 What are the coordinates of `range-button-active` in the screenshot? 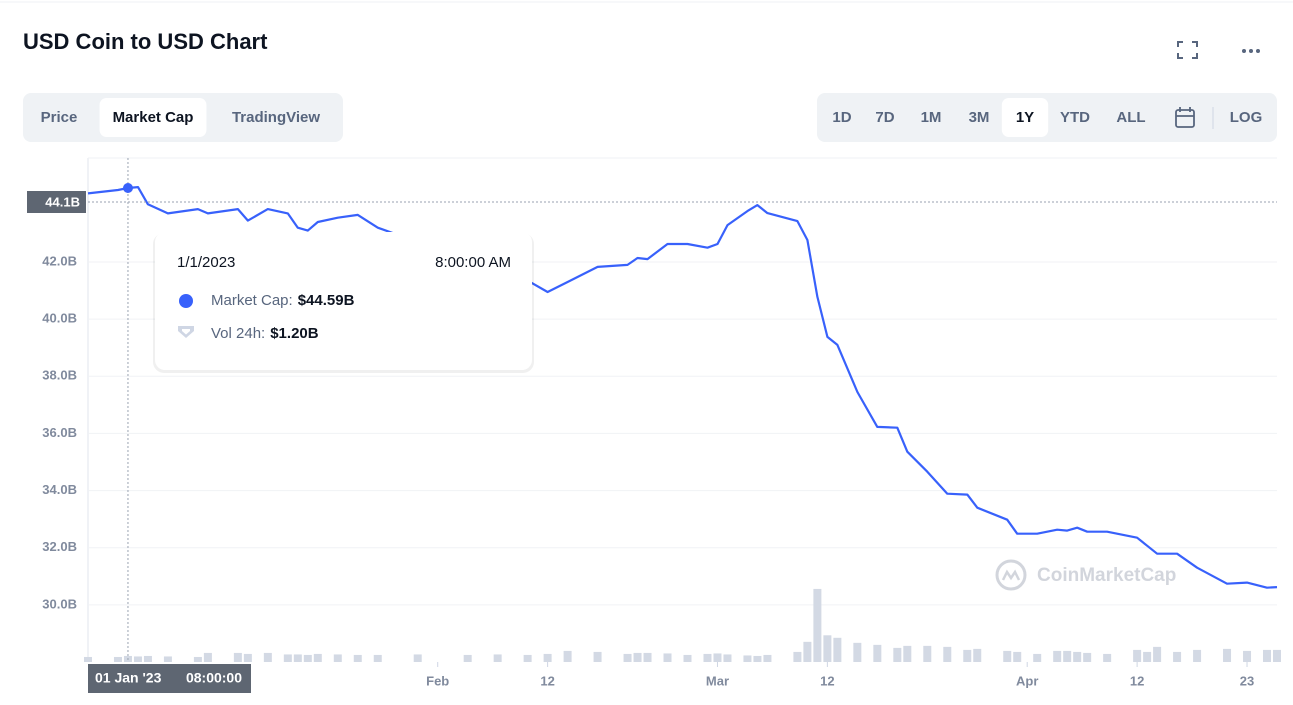 It's located at (1025, 117).